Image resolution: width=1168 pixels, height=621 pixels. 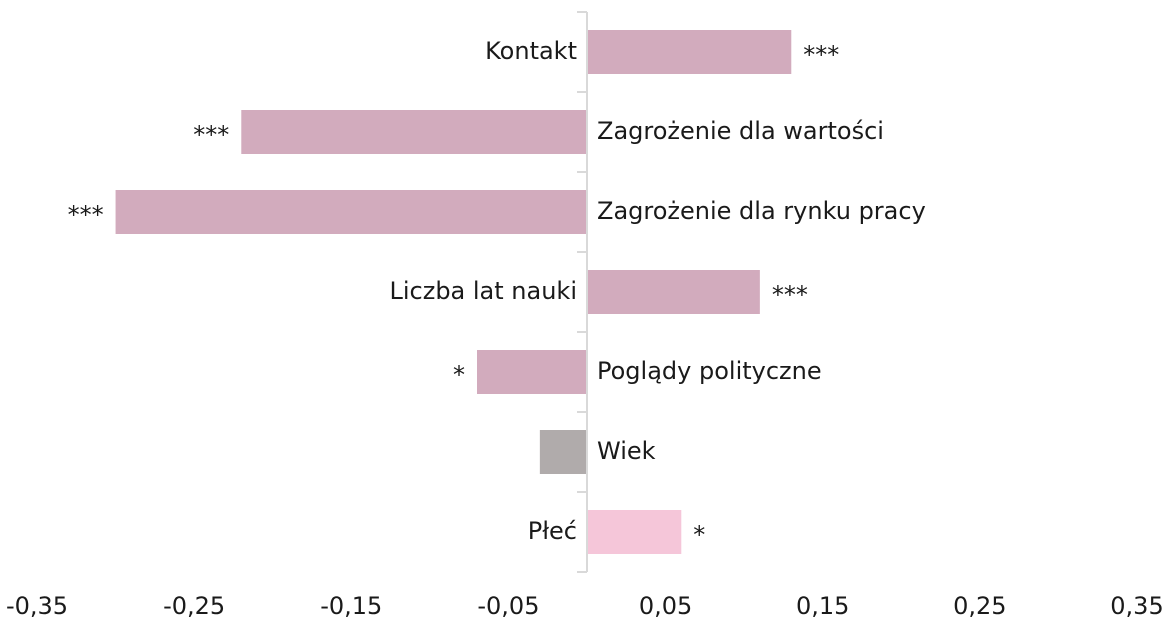 I want to click on category-label: Liczba lat nauki, so click(x=483, y=291).